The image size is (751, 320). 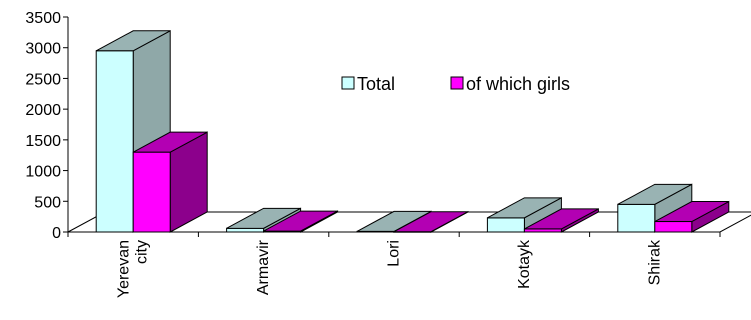 What do you see at coordinates (142, 252) in the screenshot?
I see `x-category-label: city` at bounding box center [142, 252].